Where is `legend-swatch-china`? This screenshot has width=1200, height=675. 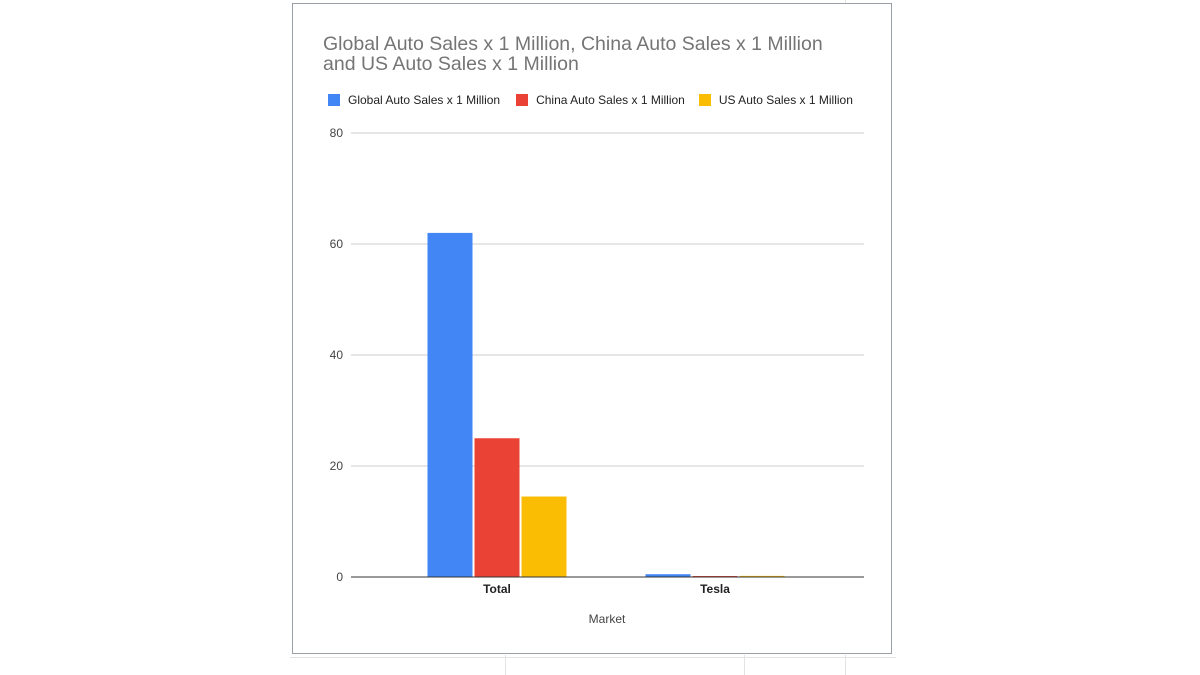
legend-swatch-china is located at coordinates (522, 100).